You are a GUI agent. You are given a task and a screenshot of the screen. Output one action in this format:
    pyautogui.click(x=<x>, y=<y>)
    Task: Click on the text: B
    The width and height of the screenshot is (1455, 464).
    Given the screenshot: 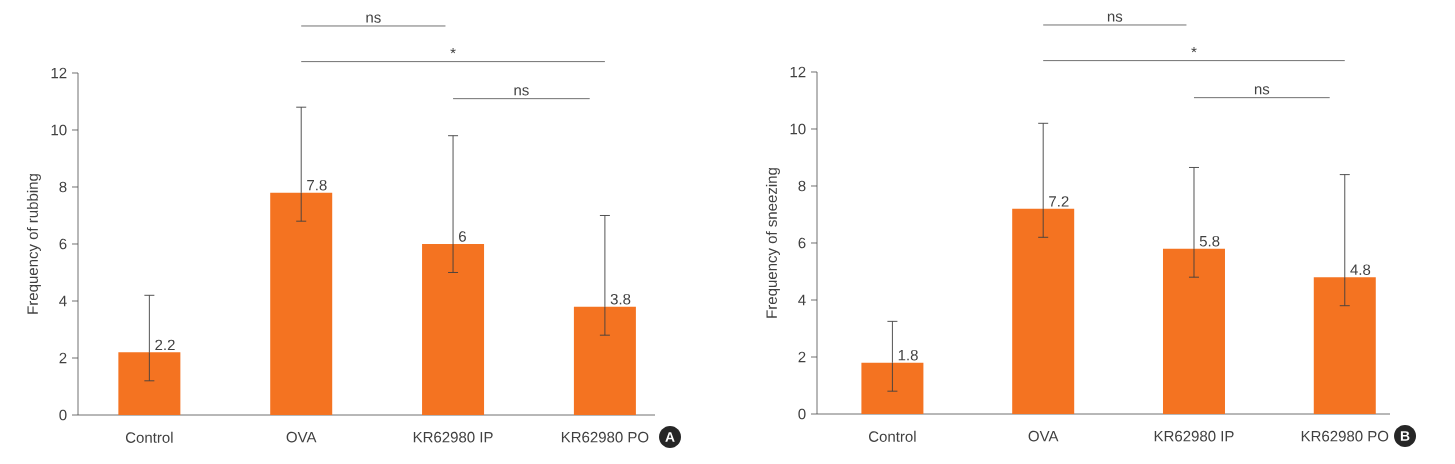 What is the action you would take?
    pyautogui.click(x=1405, y=436)
    